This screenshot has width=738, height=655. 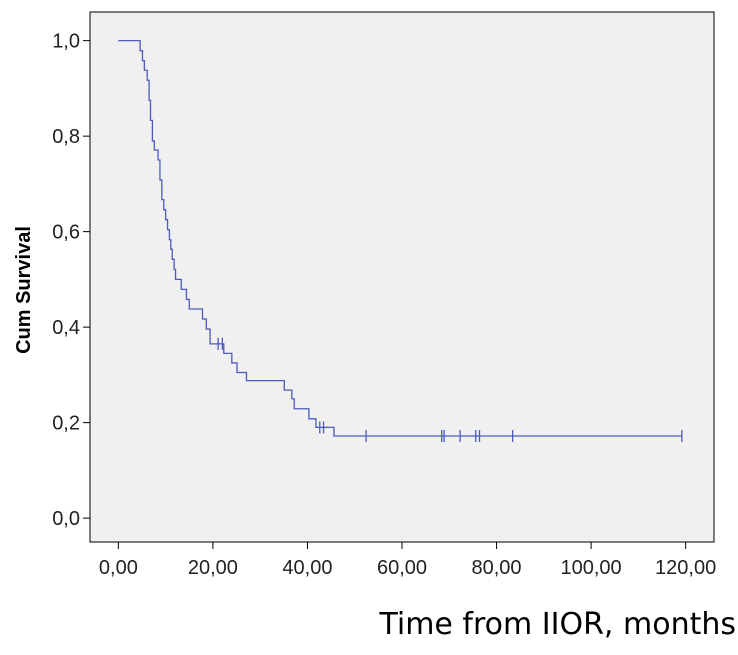 I want to click on x-axis: 0,00 20,00 40,00 60,00 80,00 100,00 120,00, so click(x=407, y=560).